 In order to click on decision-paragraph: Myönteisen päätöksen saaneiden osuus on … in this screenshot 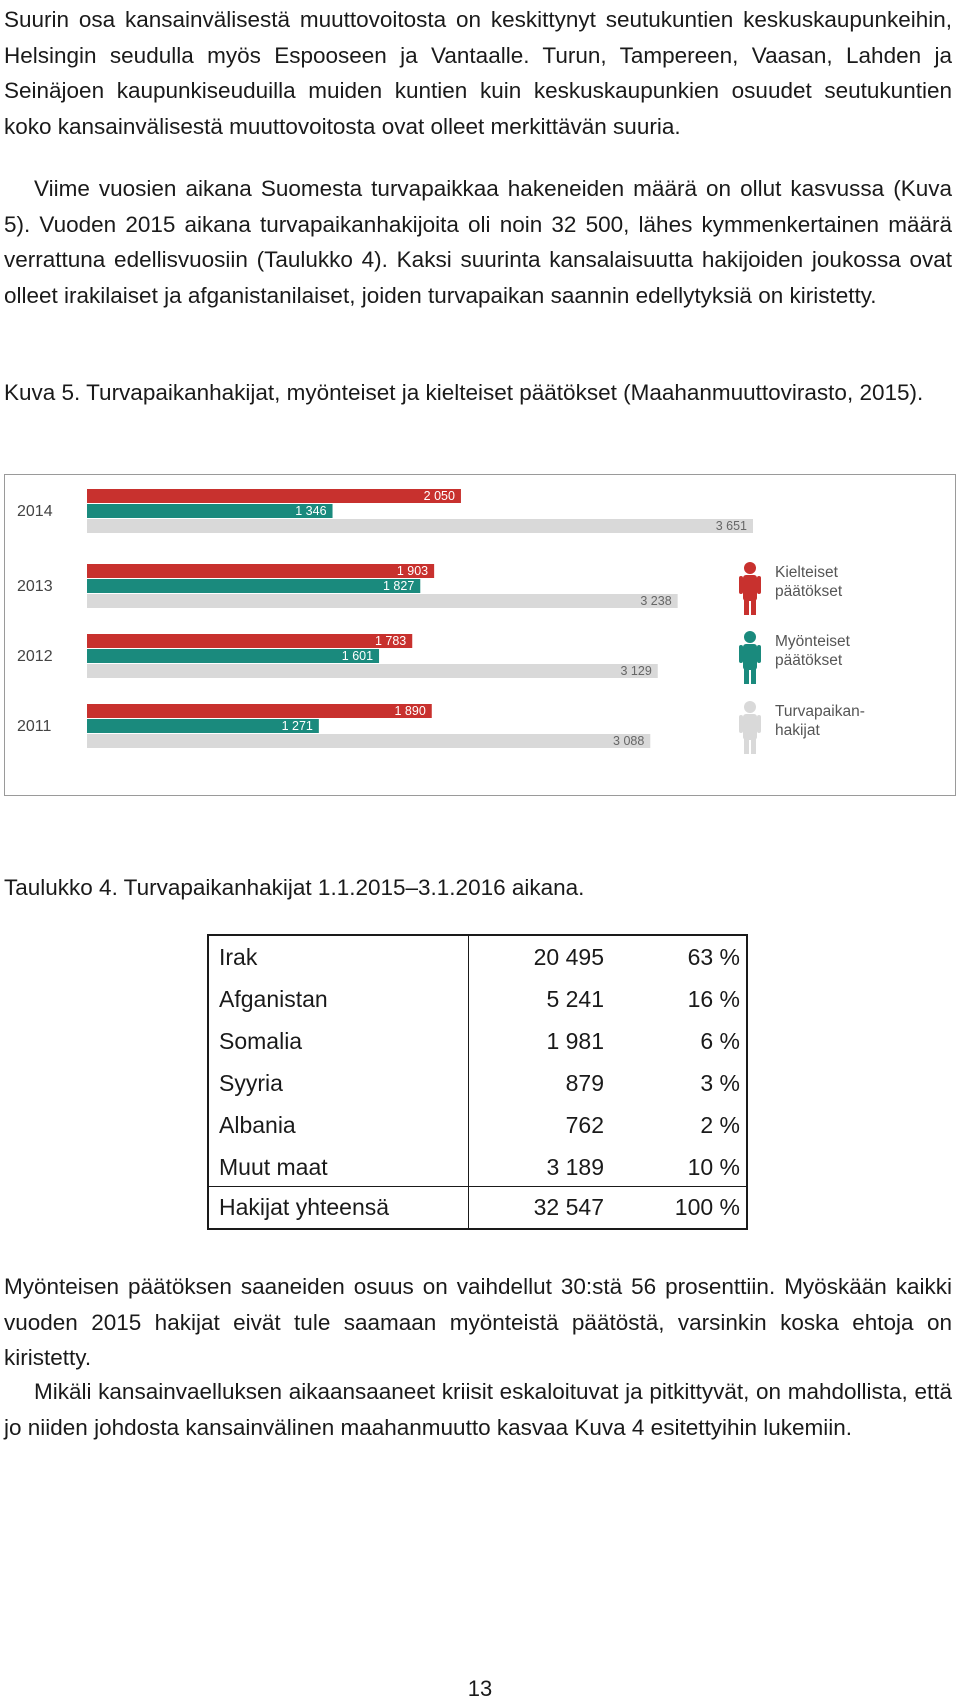, I will do `click(478, 1322)`.